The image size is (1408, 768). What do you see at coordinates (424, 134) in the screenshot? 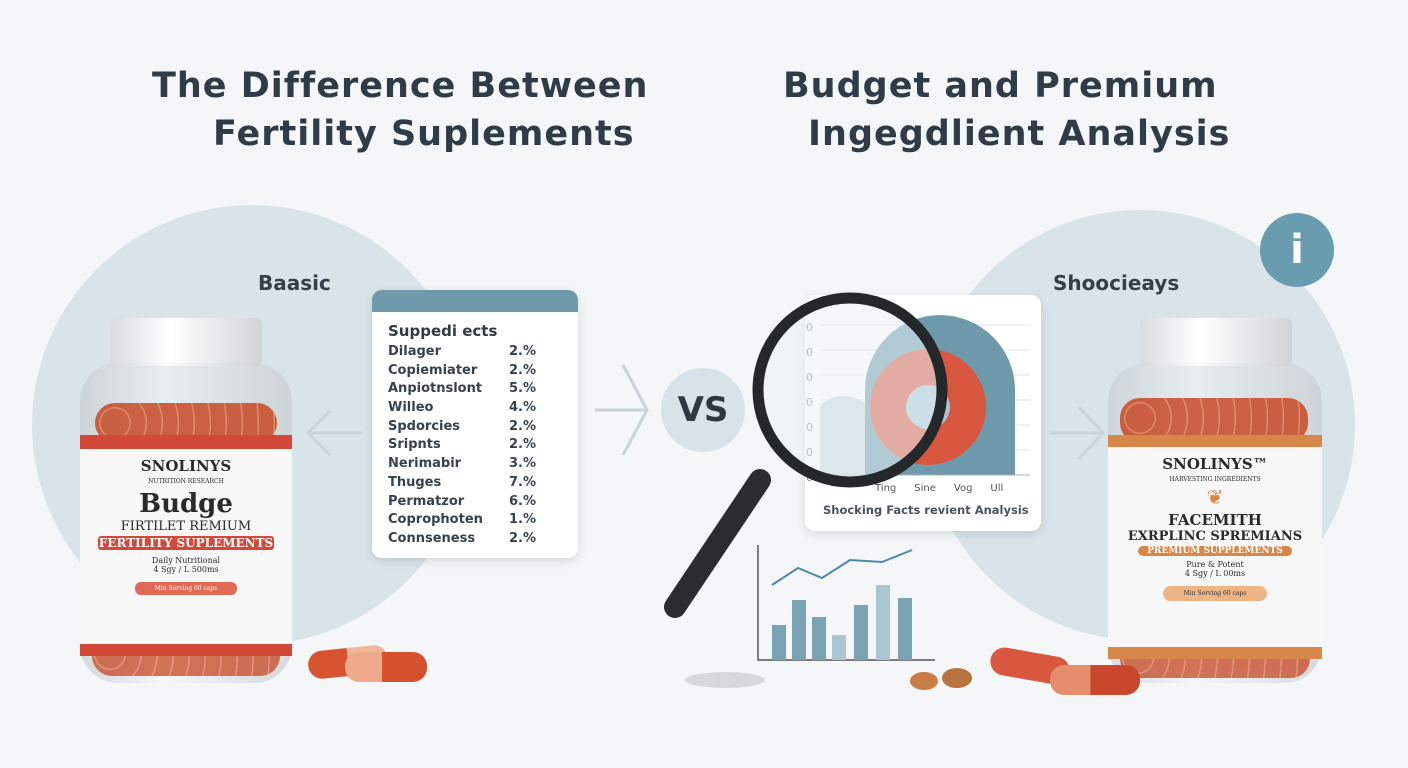
I see `title-left-line2: Fertility Suplements` at bounding box center [424, 134].